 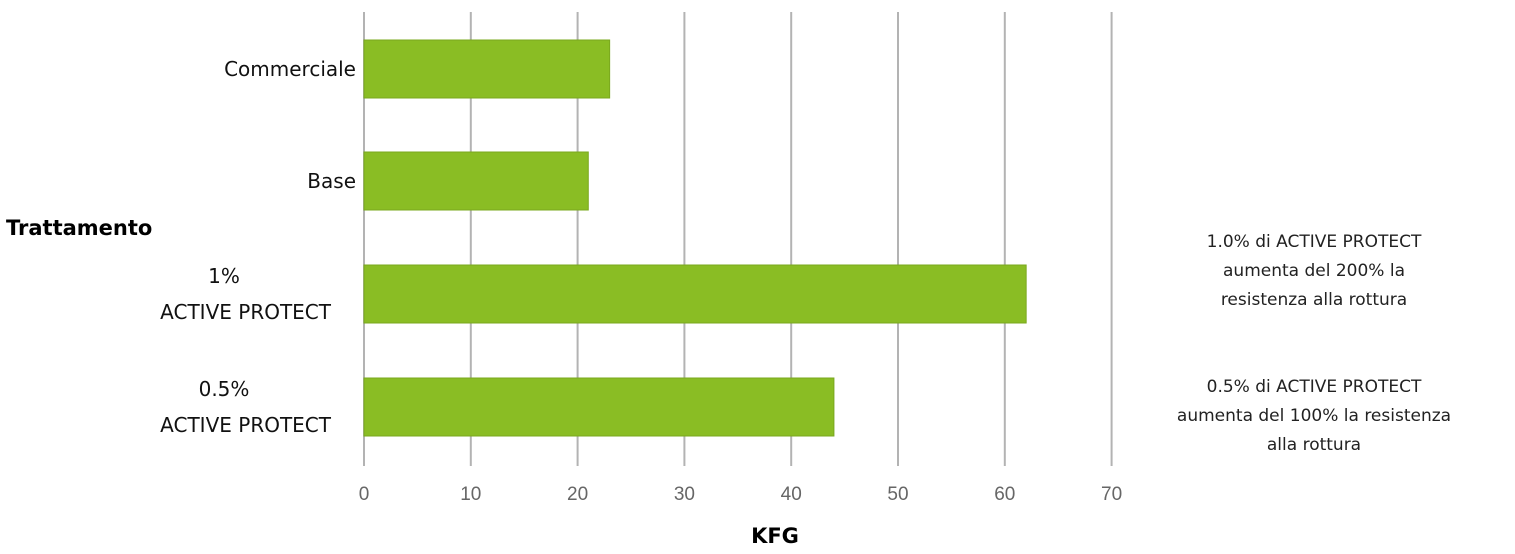 I want to click on x-tick-label: 50, so click(x=897, y=494).